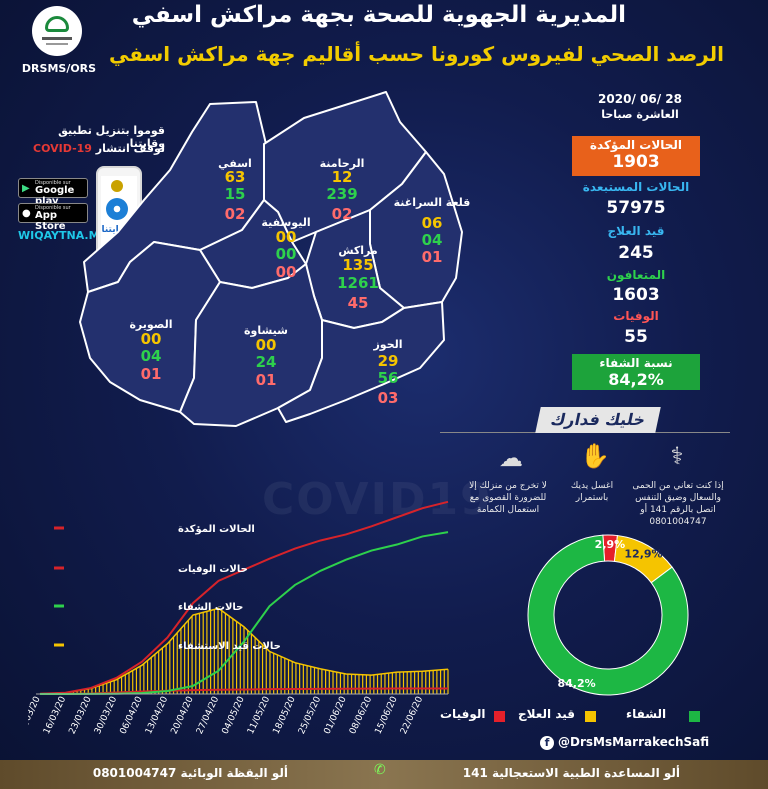 Image resolution: width=768 pixels, height=789 pixels. What do you see at coordinates (357, 265) in the screenshot?
I see `marrakech-confirmed: 135` at bounding box center [357, 265].